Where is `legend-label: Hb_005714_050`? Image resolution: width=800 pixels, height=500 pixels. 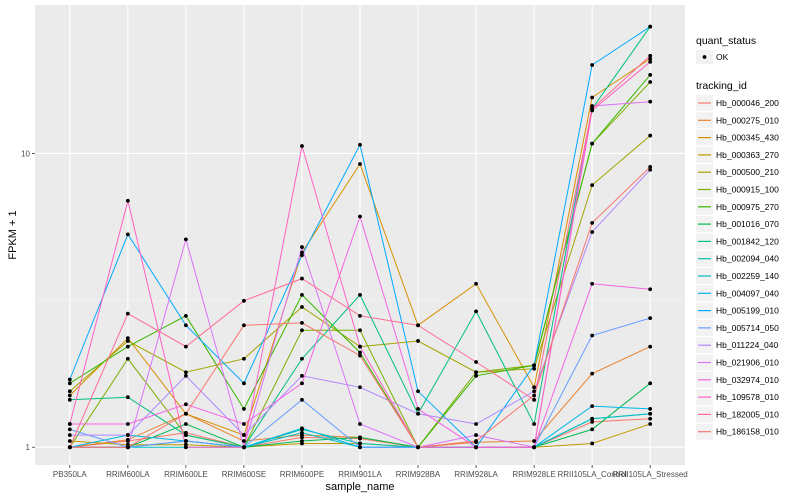 legend-label: Hb_005714_050 is located at coordinates (747, 328).